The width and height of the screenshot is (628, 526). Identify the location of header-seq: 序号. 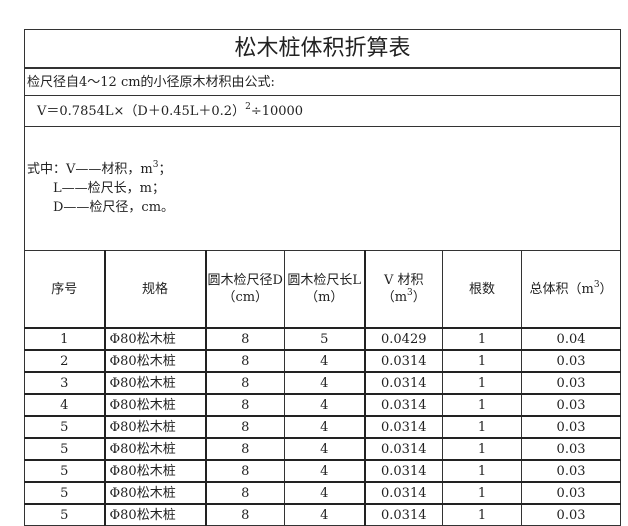
(64, 289).